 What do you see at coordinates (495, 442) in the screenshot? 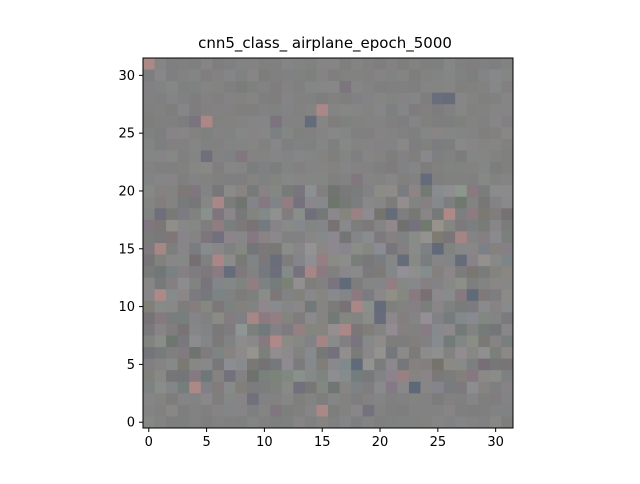
I see `x-tick-label: 30` at bounding box center [495, 442].